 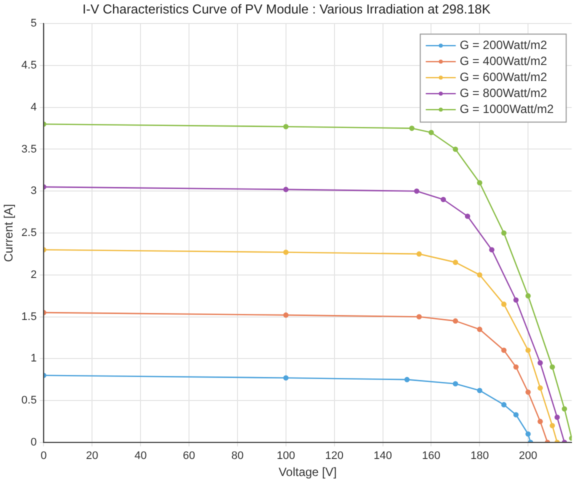 What do you see at coordinates (307, 472) in the screenshot?
I see `x-axis-title: Voltage [V]` at bounding box center [307, 472].